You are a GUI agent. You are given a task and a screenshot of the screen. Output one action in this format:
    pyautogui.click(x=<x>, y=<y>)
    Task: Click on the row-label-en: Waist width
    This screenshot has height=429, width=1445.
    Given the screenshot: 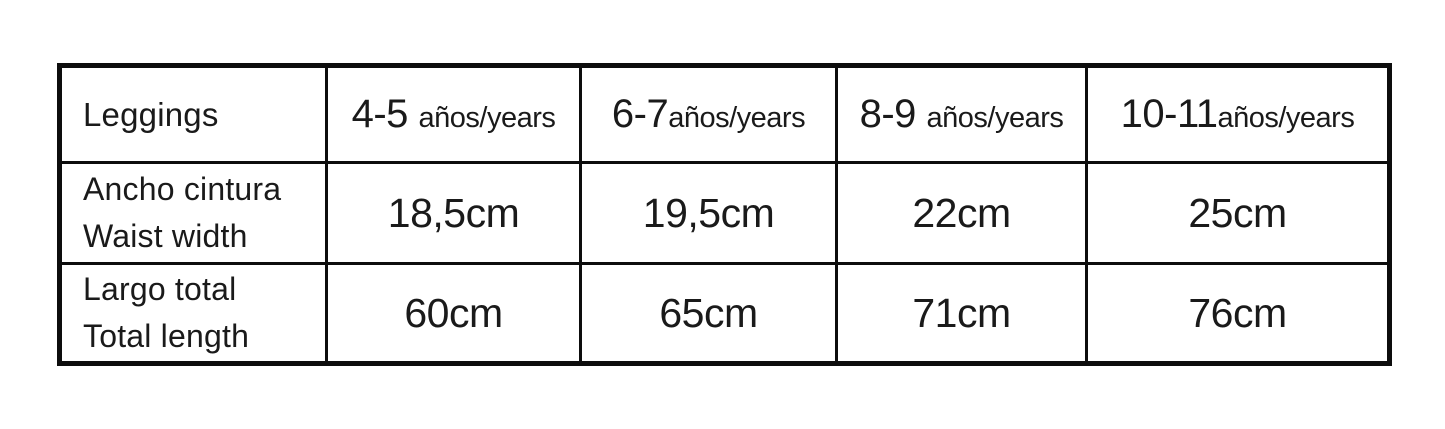 What is the action you would take?
    pyautogui.click(x=165, y=236)
    